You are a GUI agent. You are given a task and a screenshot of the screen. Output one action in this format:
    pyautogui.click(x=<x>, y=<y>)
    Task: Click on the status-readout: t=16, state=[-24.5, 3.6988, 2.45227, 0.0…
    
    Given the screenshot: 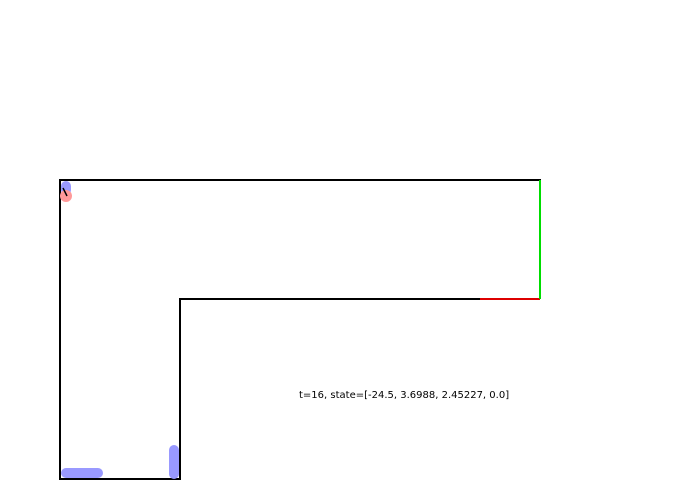 What is the action you would take?
    pyautogui.click(x=404, y=396)
    